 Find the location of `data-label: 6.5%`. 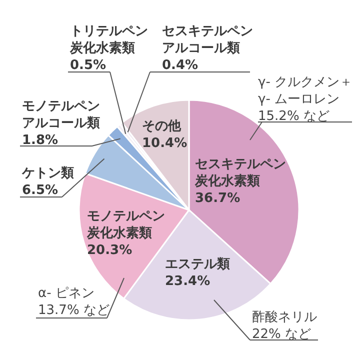

data-label: 6.5% is located at coordinates (40, 190).